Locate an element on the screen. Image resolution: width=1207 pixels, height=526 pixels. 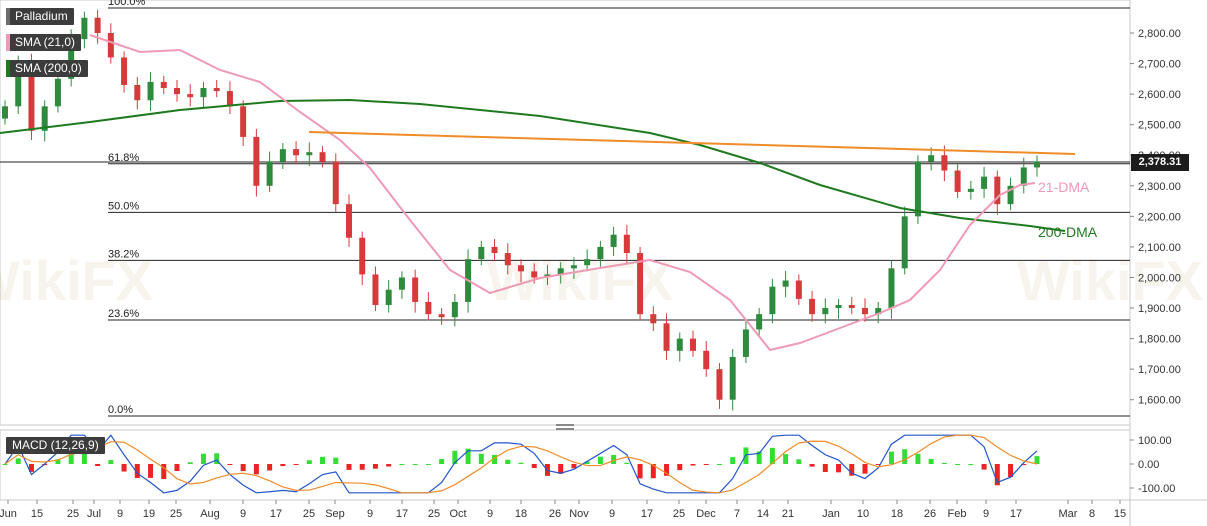
macd-y-tick-label: 100.00 is located at coordinates (1155, 441).